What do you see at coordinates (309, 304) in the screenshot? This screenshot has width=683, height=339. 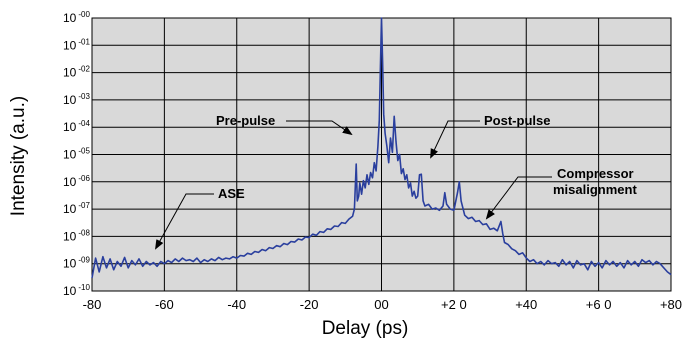 I see `x-tick-label: -20` at bounding box center [309, 304].